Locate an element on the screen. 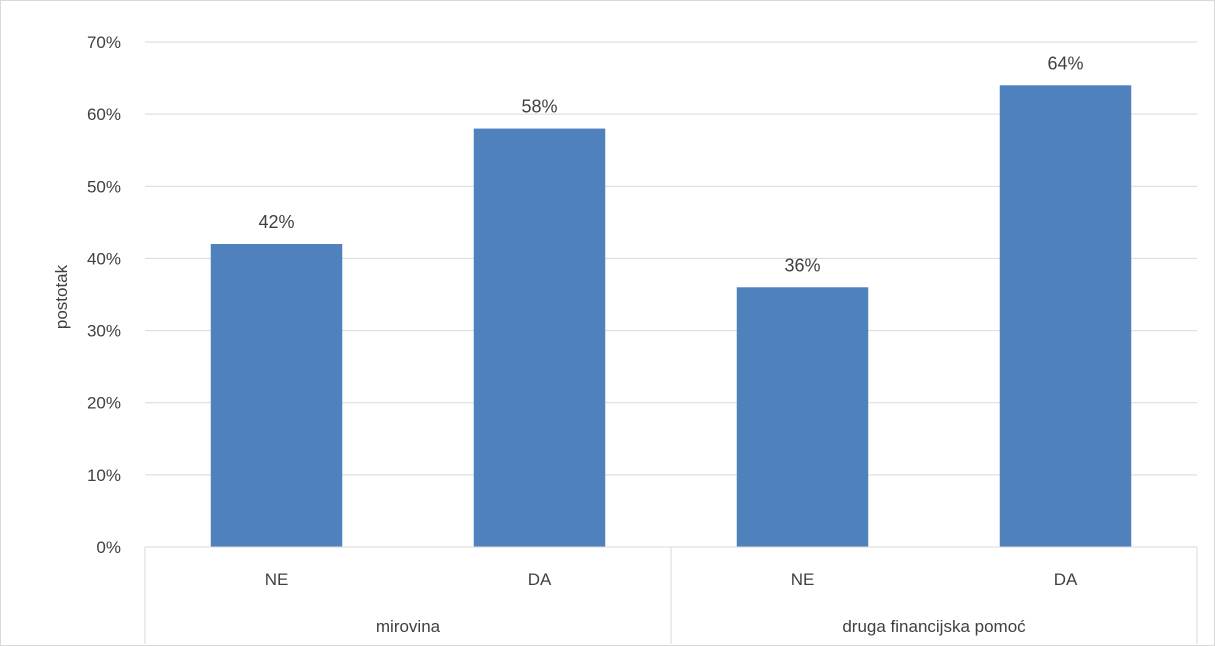 The height and width of the screenshot is (646, 1215). x-axis: NE DA NE DA mirovina druga financijska pomoć is located at coordinates (671, 595).